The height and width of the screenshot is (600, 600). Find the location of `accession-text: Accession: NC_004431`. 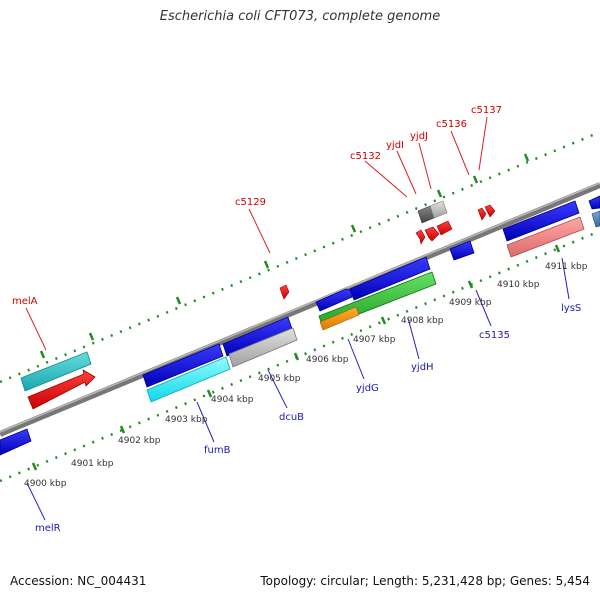

accession-text: Accession: NC_004431 is located at coordinates (78, 581).